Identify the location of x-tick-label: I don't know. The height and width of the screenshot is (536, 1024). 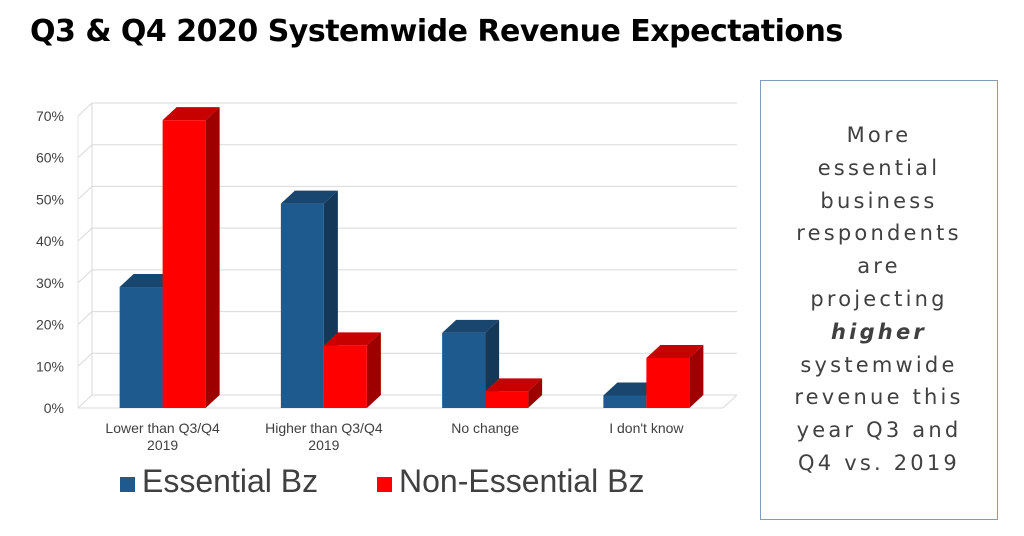
(646, 428).